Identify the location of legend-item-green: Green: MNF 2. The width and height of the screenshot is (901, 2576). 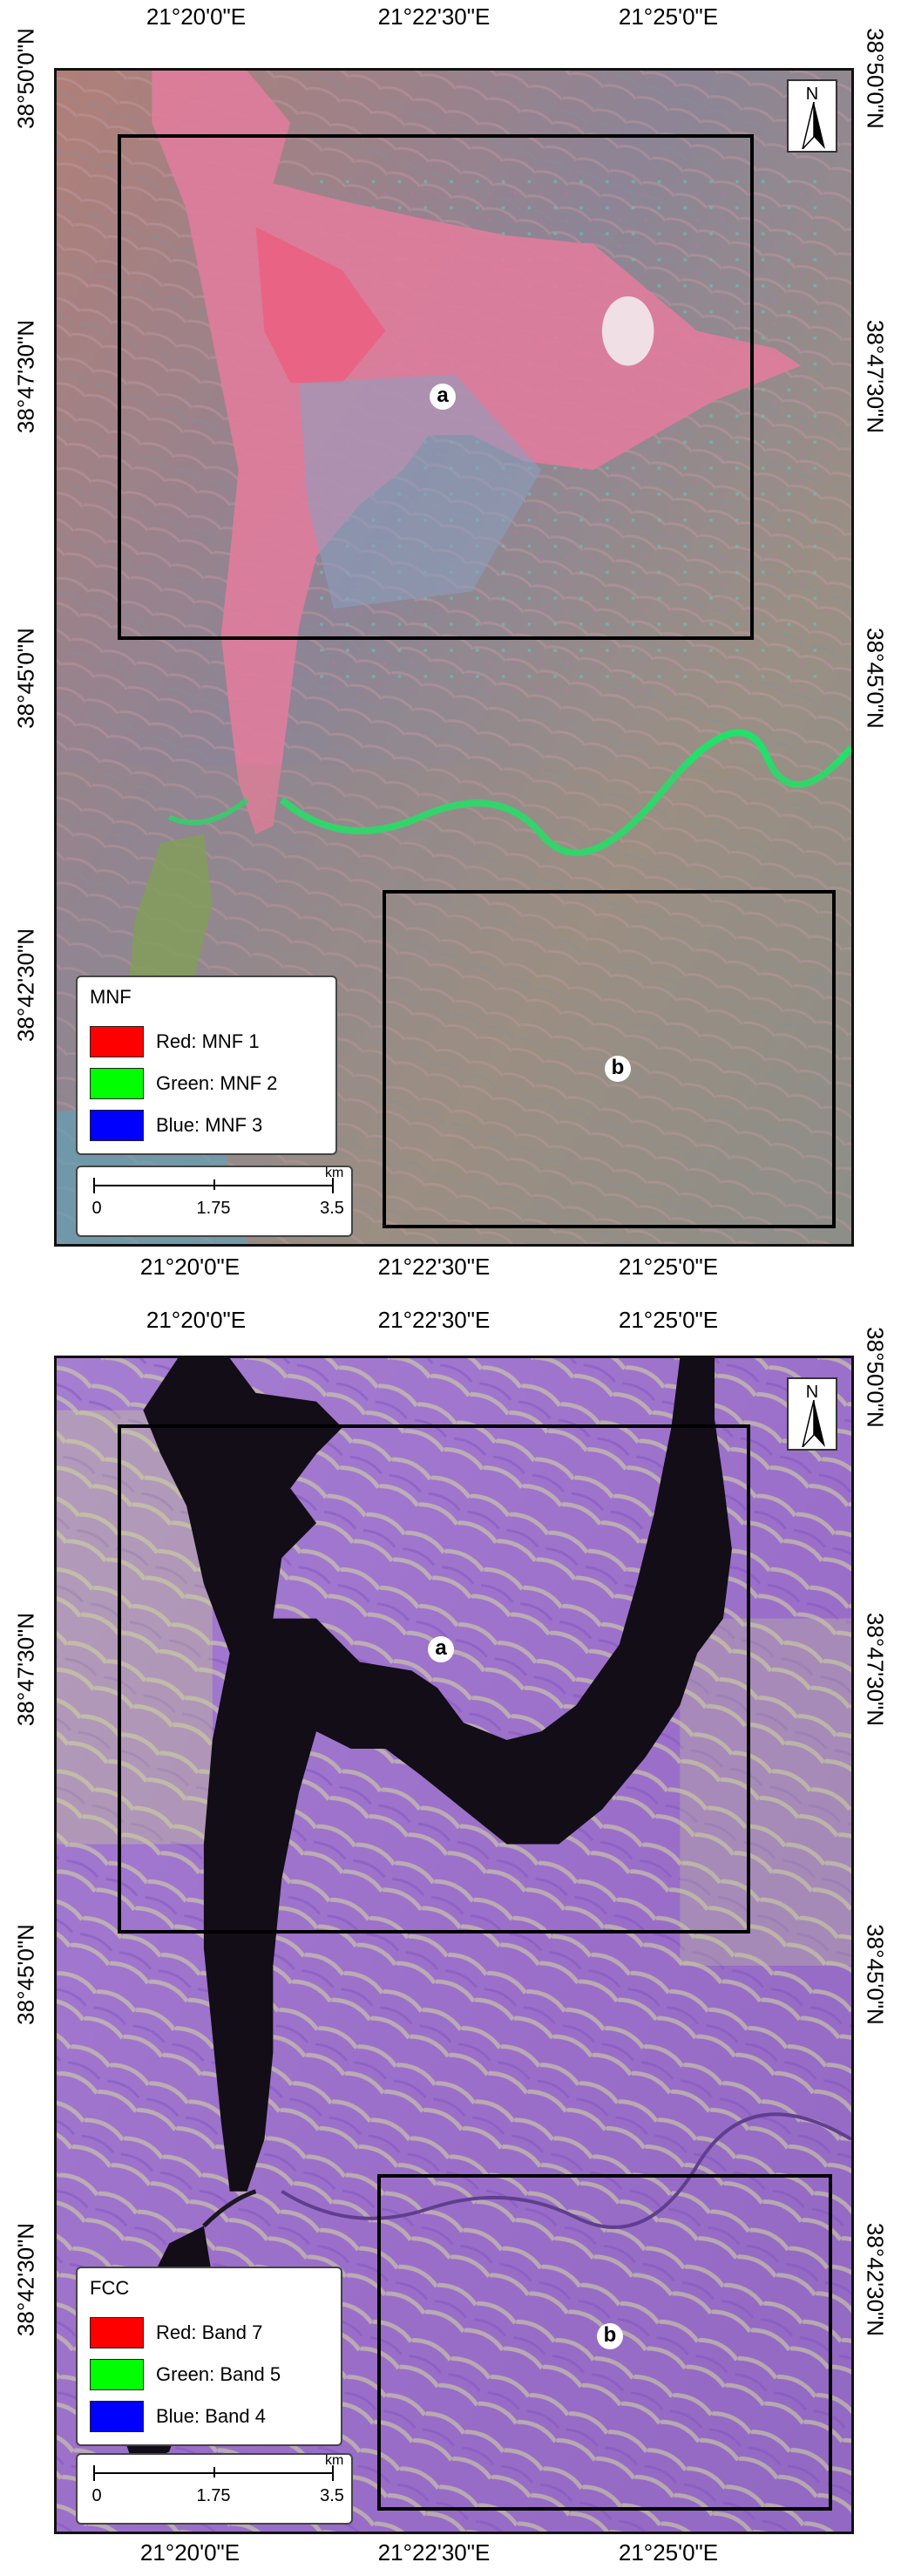
(183, 1083).